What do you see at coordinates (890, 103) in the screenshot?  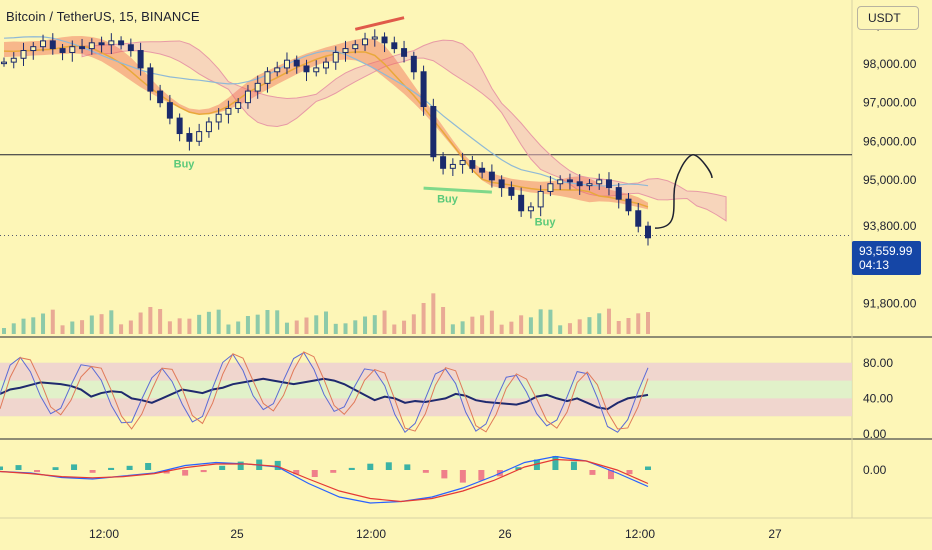 I see `price-tick-label: 97,000.00` at bounding box center [890, 103].